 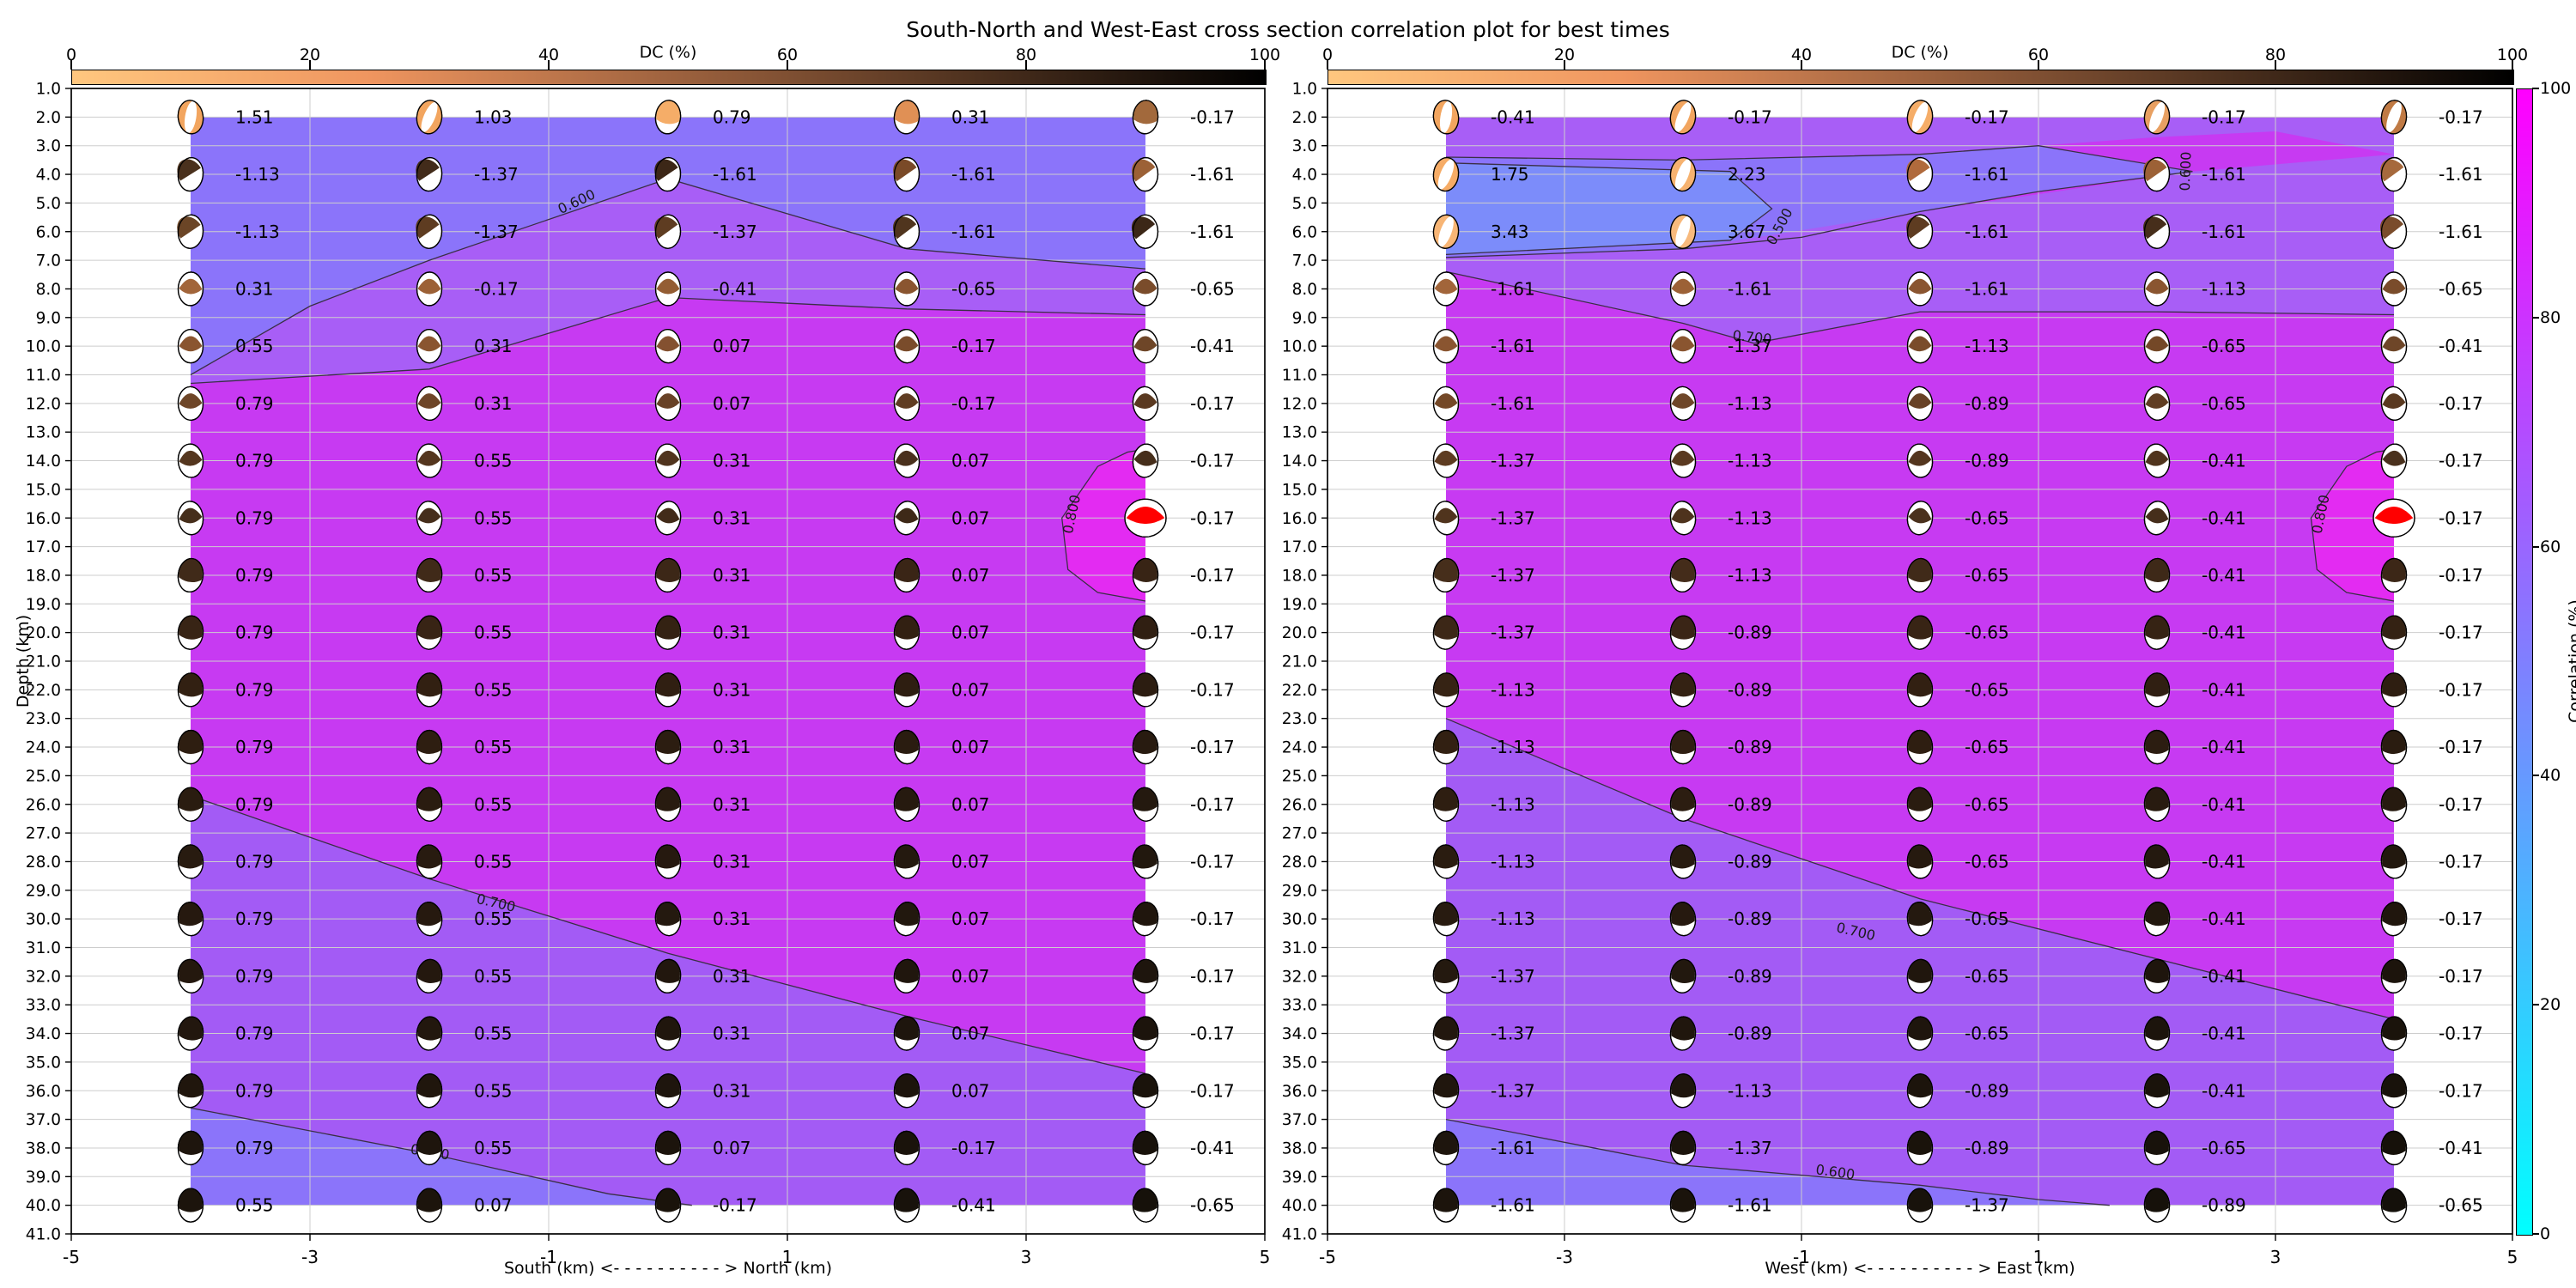 What do you see at coordinates (1750, 1148) in the screenshot?
I see `correlation-value: -1.37` at bounding box center [1750, 1148].